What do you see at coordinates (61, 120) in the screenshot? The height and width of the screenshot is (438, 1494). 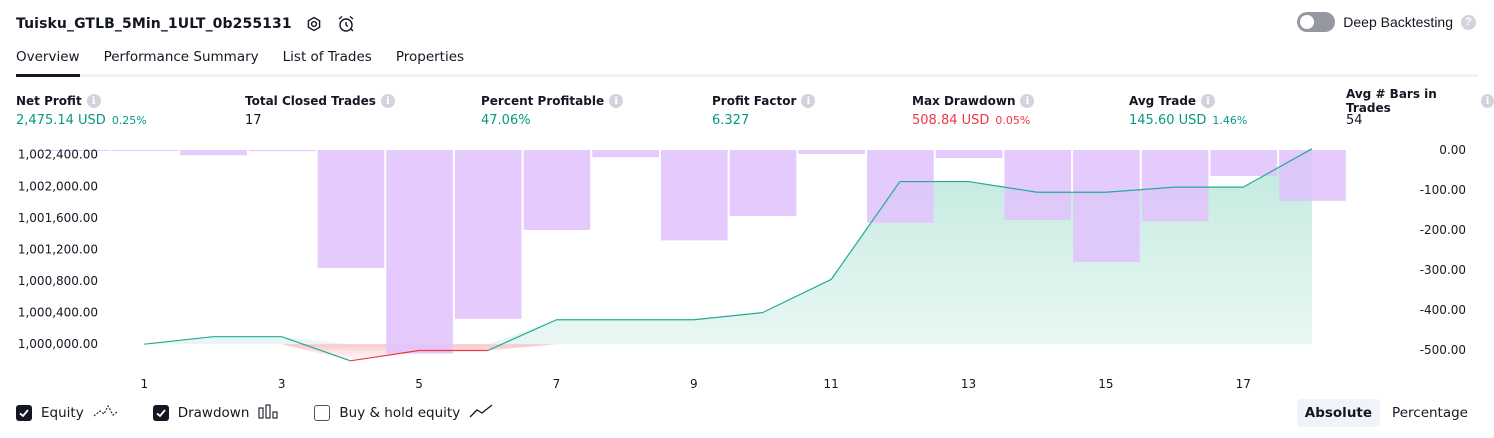 I see `stat-value: 2,475.14 USD` at bounding box center [61, 120].